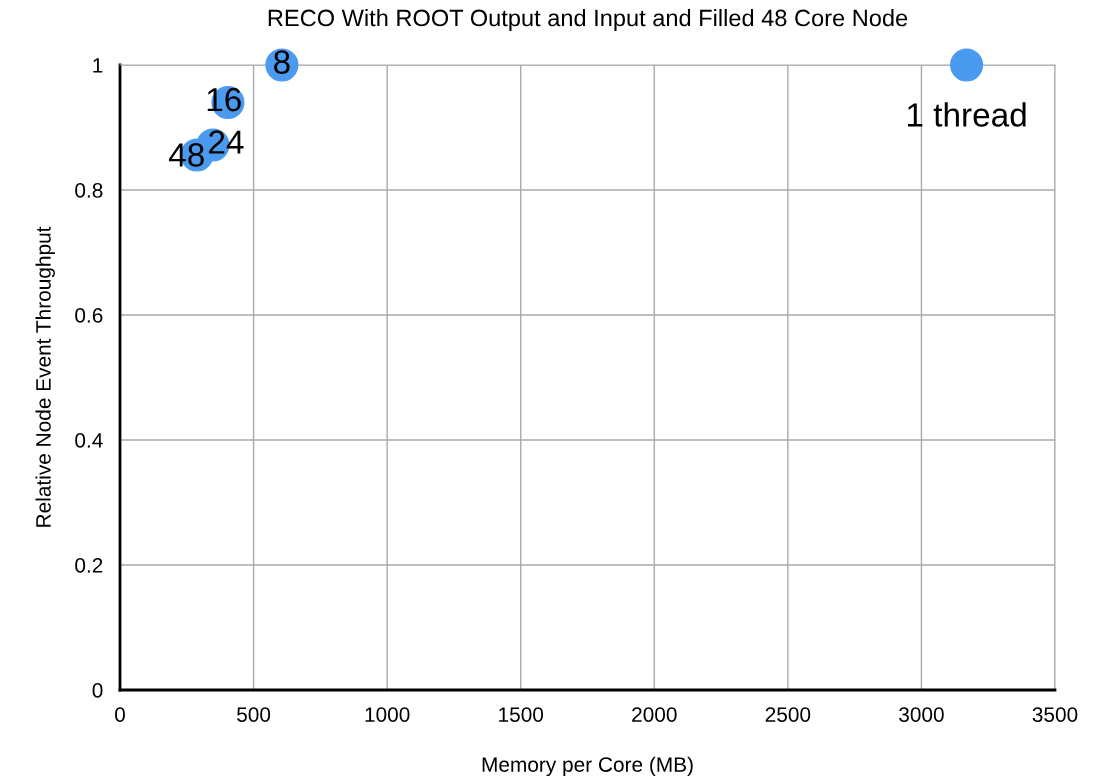 This screenshot has width=1095, height=776. Describe the element at coordinates (588, 20) in the screenshot. I see `chart-title: RECO With ROOT Output and Input and Filled 48 Core Node` at that location.